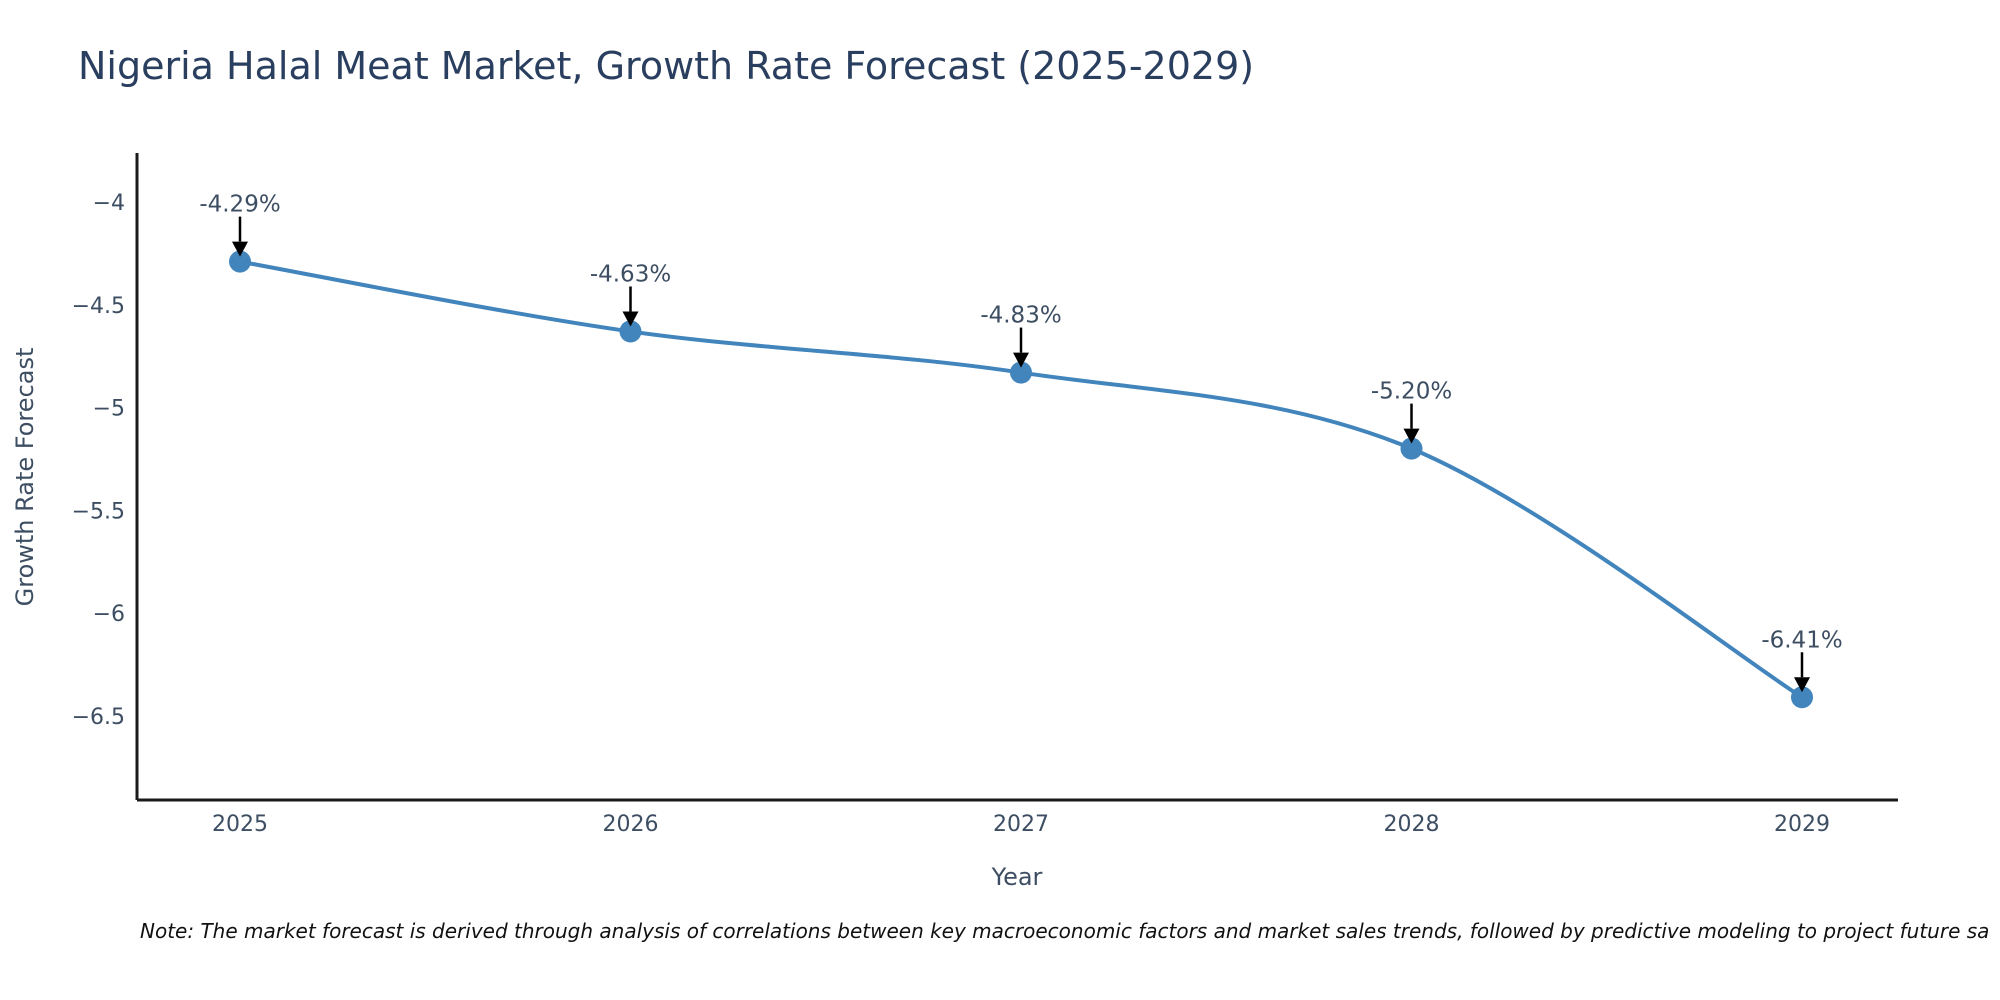  I want to click on annotation-value-label: -4.29%, so click(239, 205).